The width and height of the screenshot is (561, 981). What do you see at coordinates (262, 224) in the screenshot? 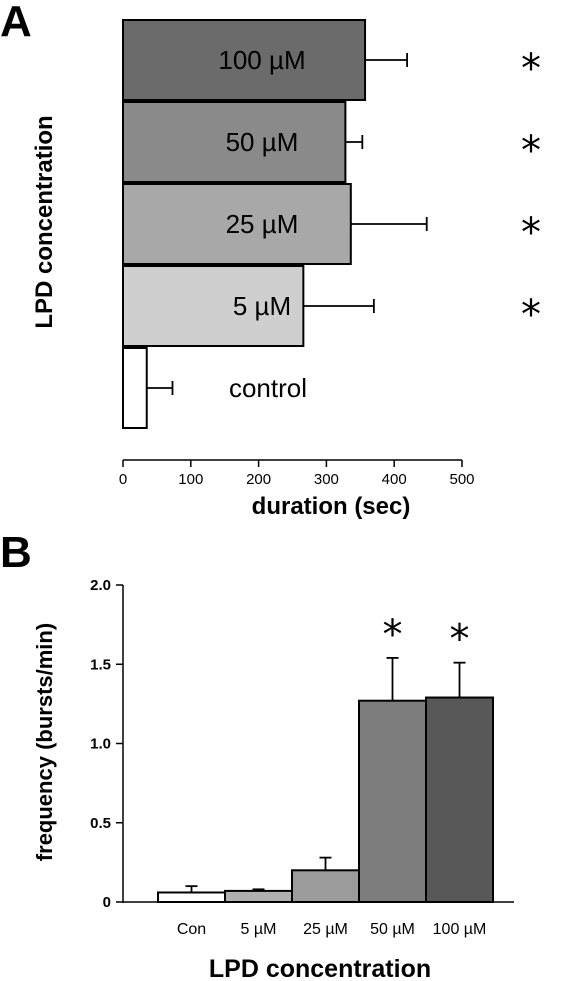
I see `panel-a-bar-label: 25 µM` at bounding box center [262, 224].